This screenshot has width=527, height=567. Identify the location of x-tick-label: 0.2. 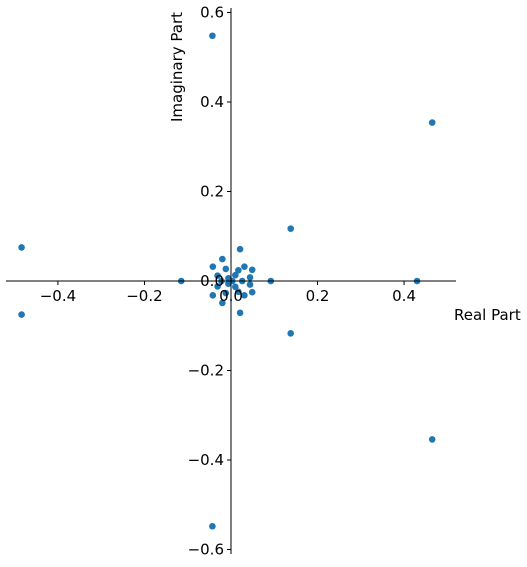
(318, 296).